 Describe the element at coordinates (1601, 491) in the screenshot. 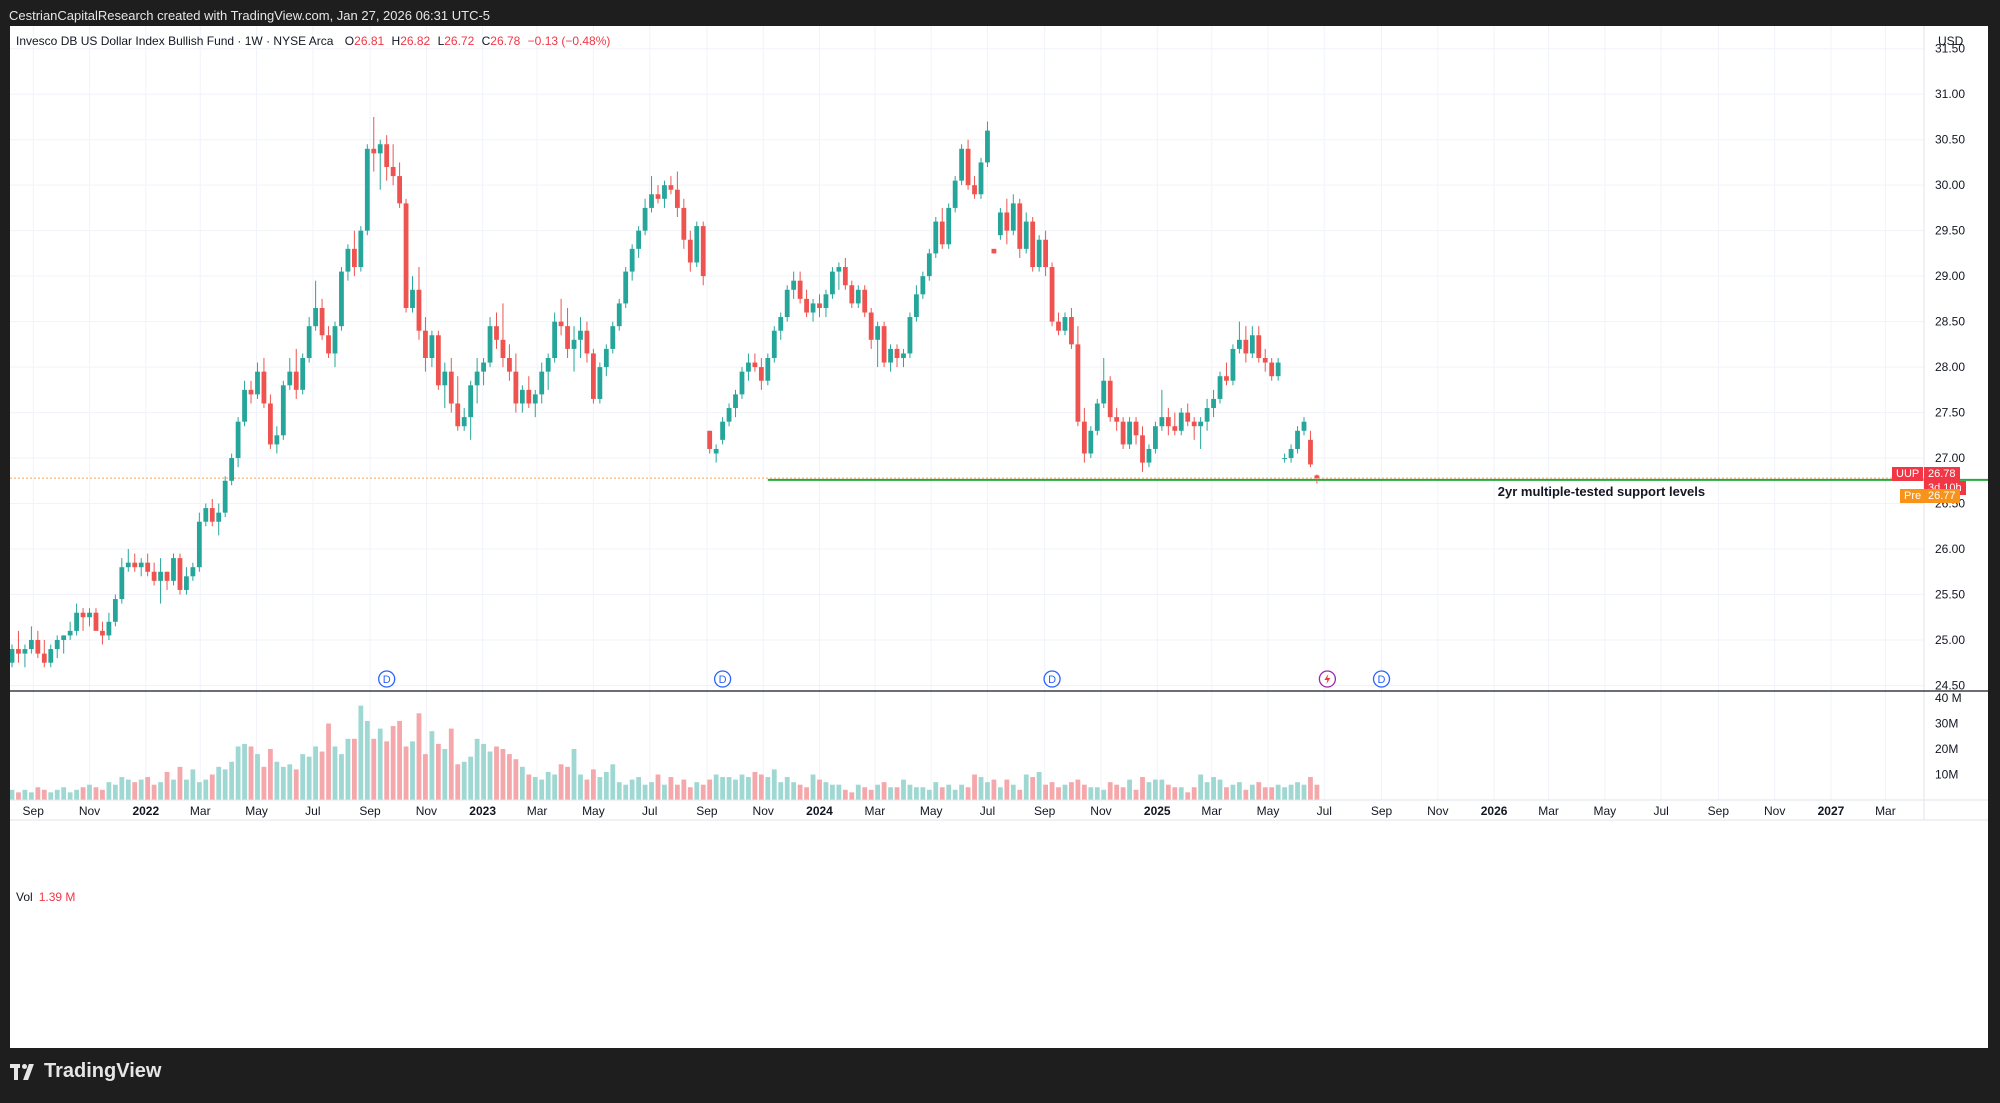

I see `support-annotation: 2yr multiple-tested support levels` at that location.